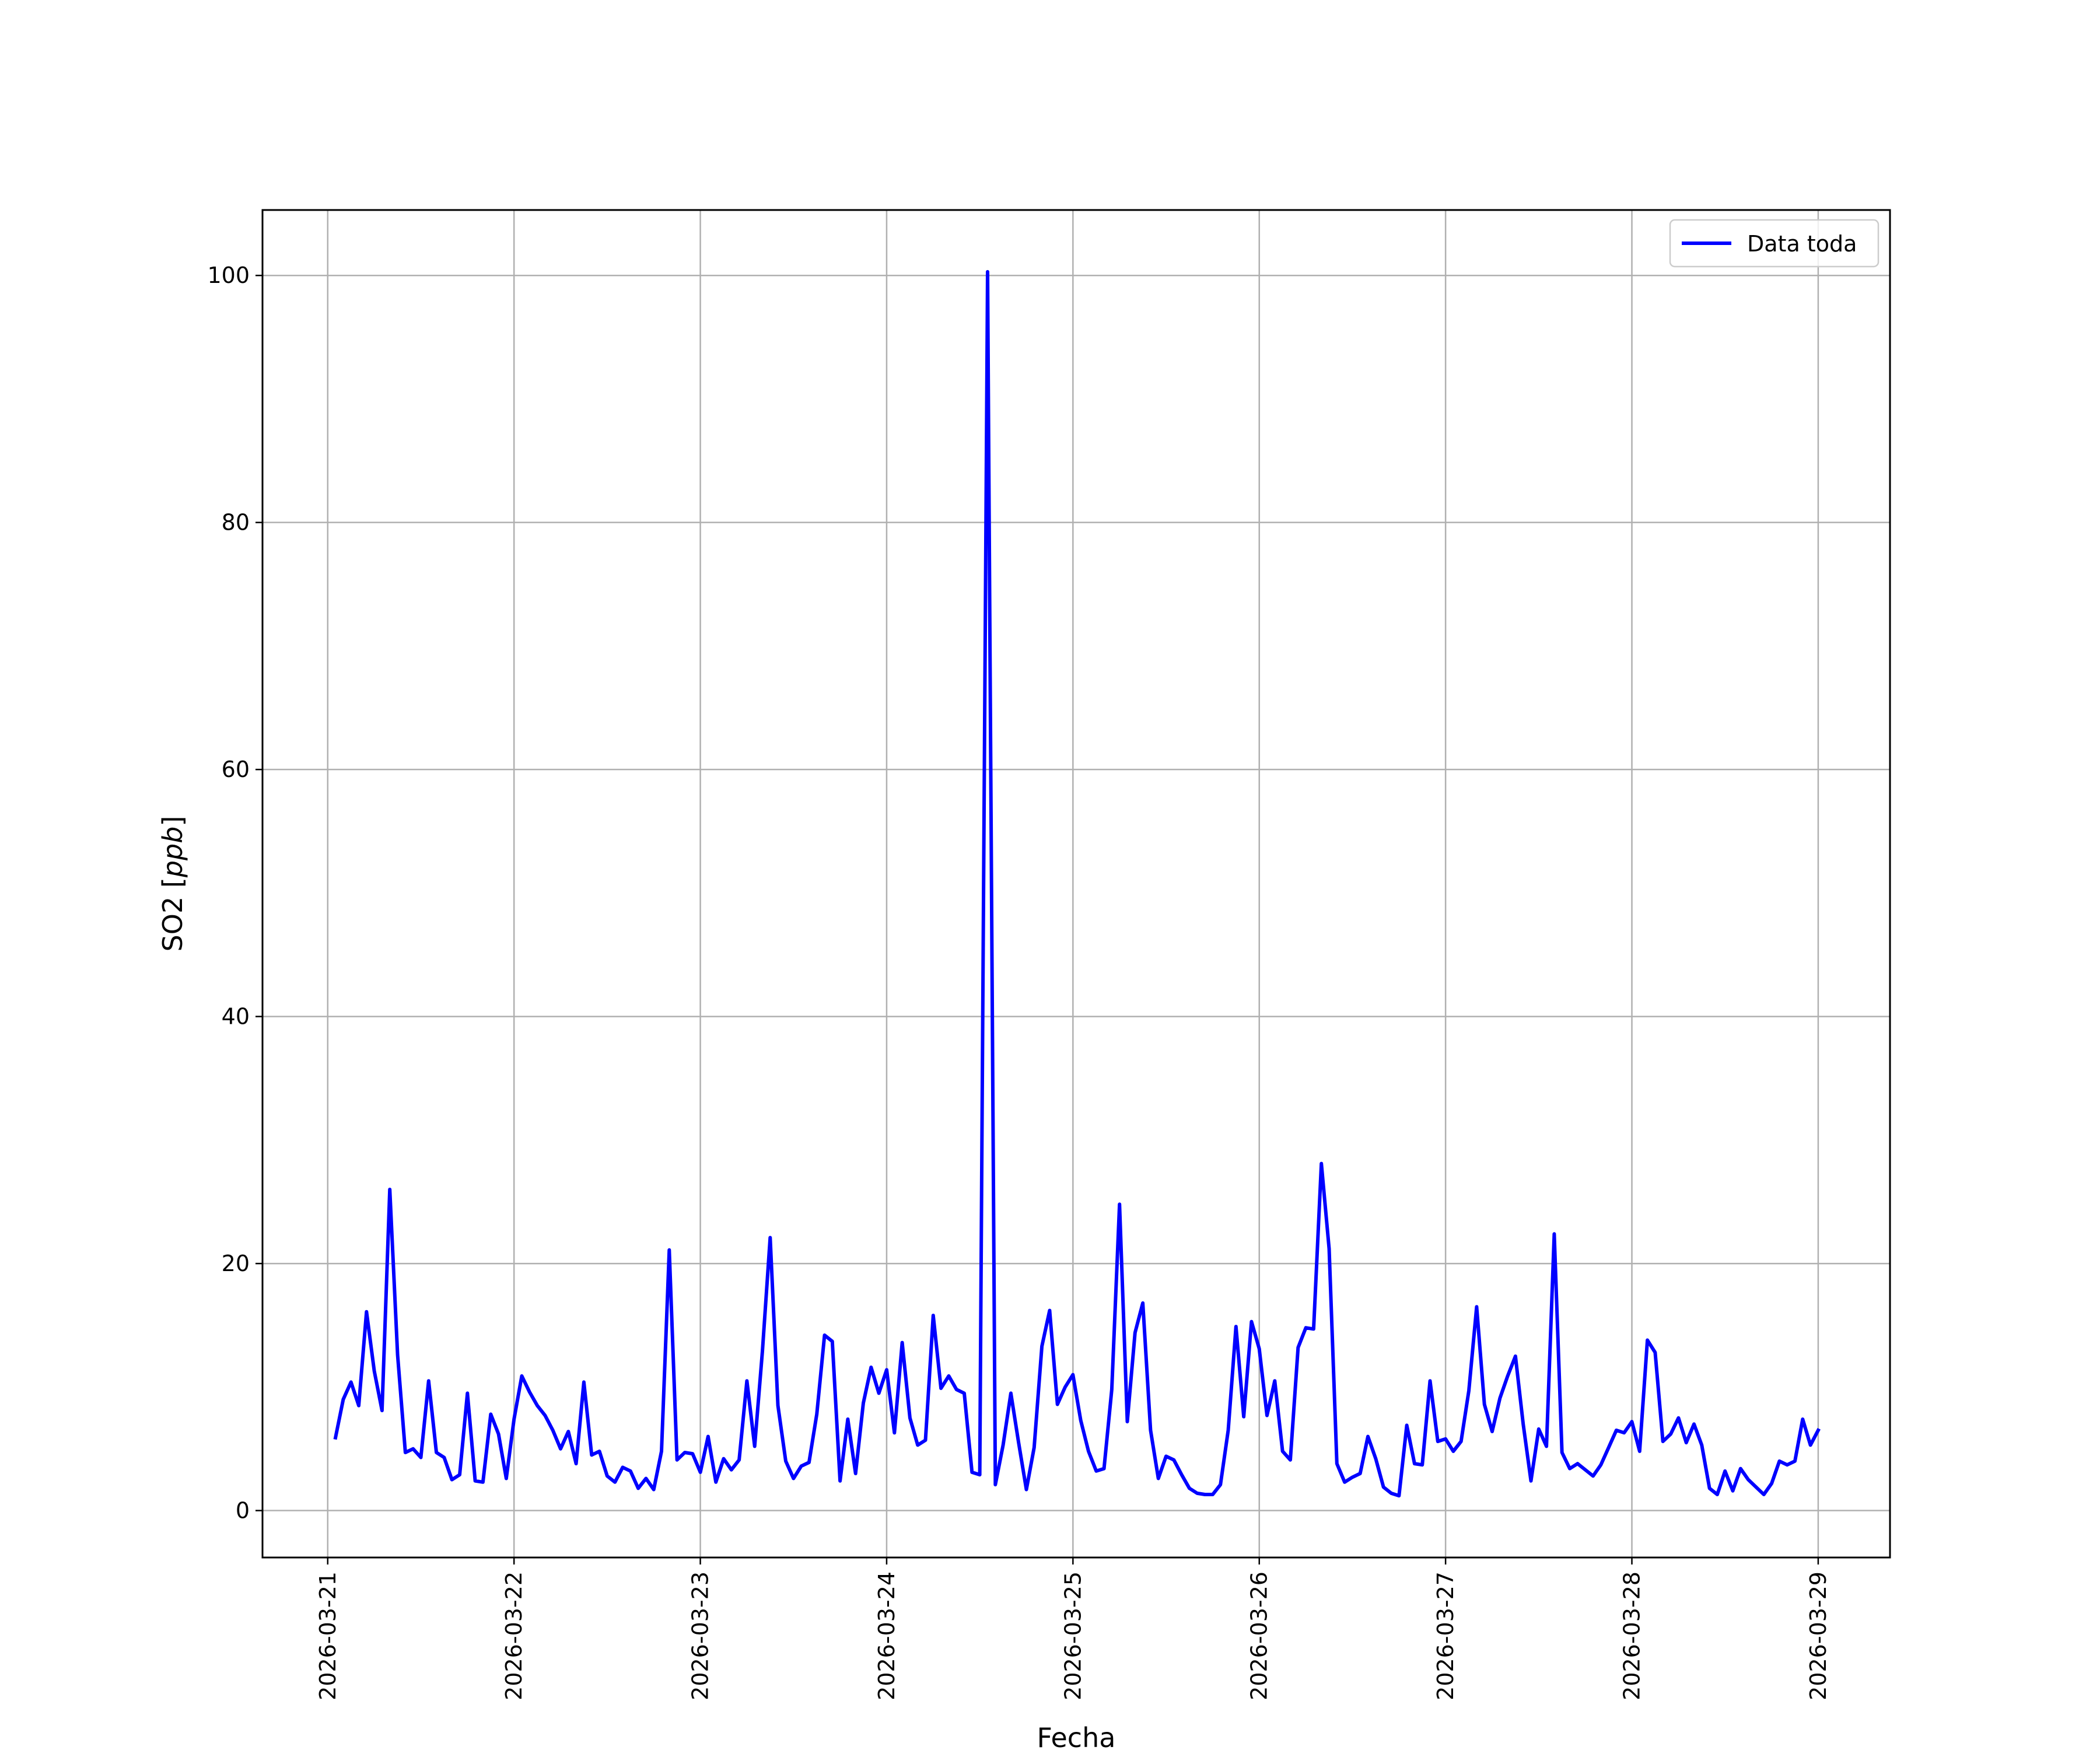 Image resolution: width=2100 pixels, height=1750 pixels. Describe the element at coordinates (1076, 1736) in the screenshot. I see `x-axis-label: Fecha` at that location.